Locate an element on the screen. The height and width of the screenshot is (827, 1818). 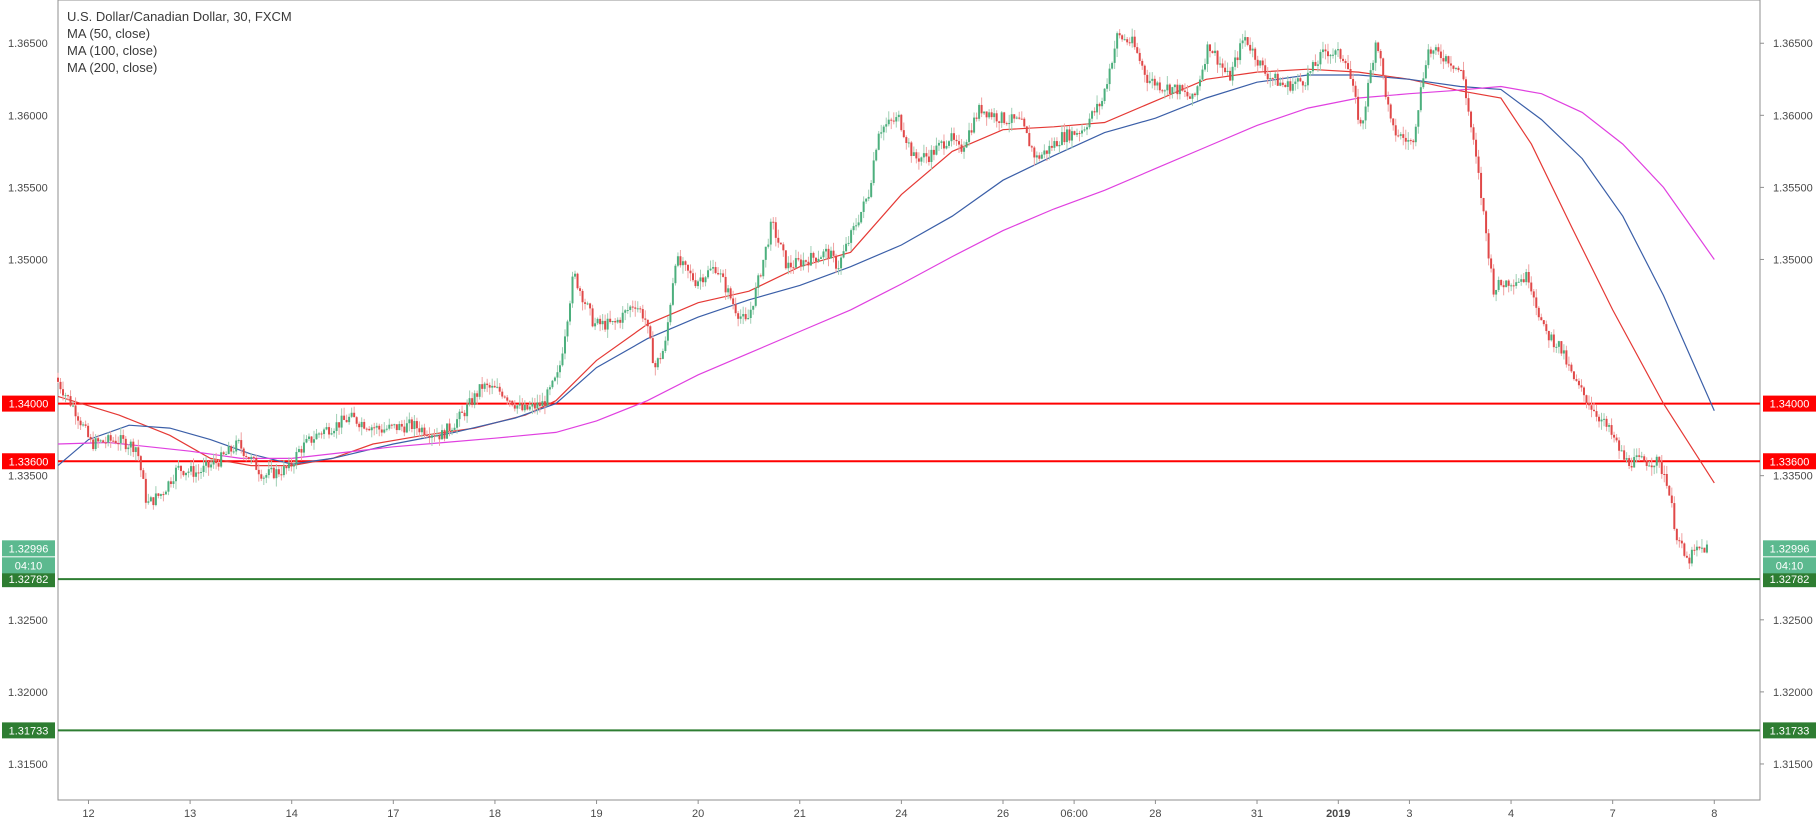
legend-item-ma200: MA (200, close) is located at coordinates (112, 67).